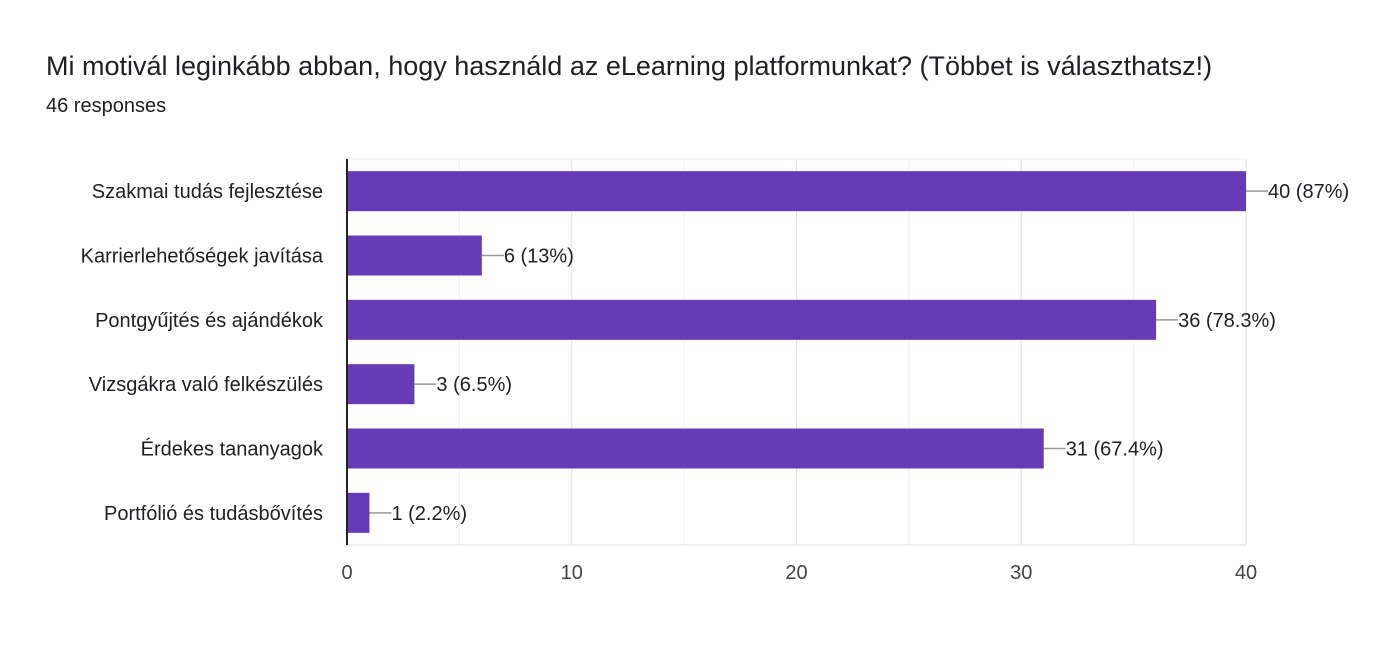 This screenshot has width=1386, height=659. I want to click on x-tick-label: 40, so click(1246, 573).